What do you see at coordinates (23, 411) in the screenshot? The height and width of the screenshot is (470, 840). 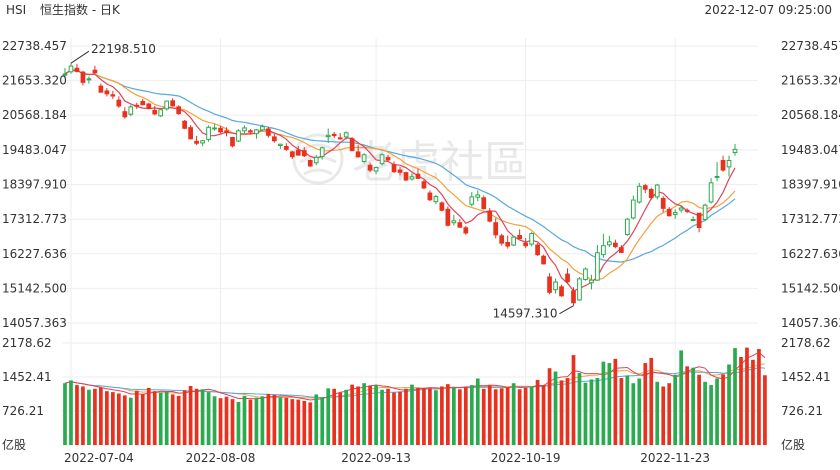 I see `volume-tick-left: 726.21` at bounding box center [23, 411].